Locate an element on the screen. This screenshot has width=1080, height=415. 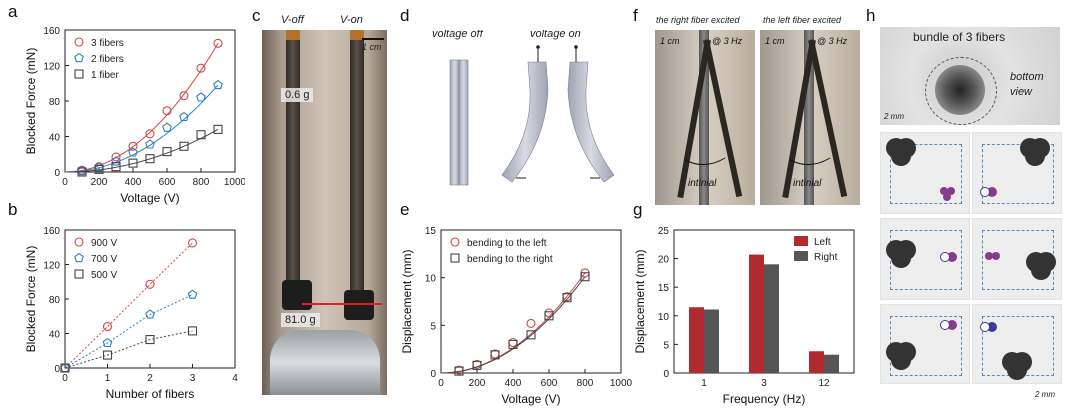
x-axis-label: Number of fibers is located at coordinates (150, 394).